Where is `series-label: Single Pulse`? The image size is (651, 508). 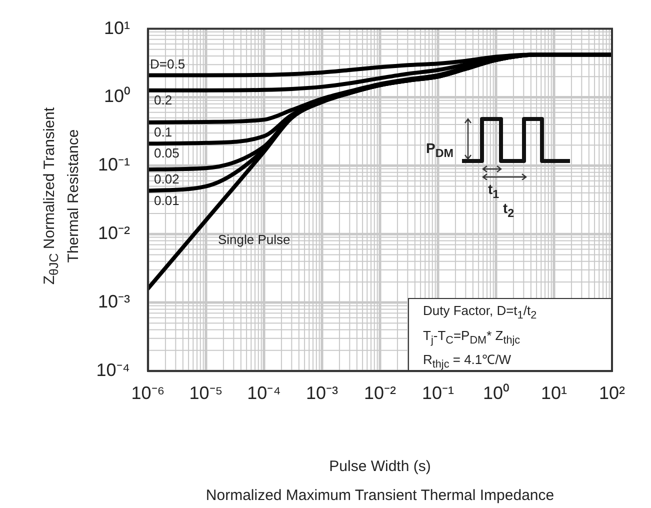 series-label: Single Pulse is located at coordinates (254, 240).